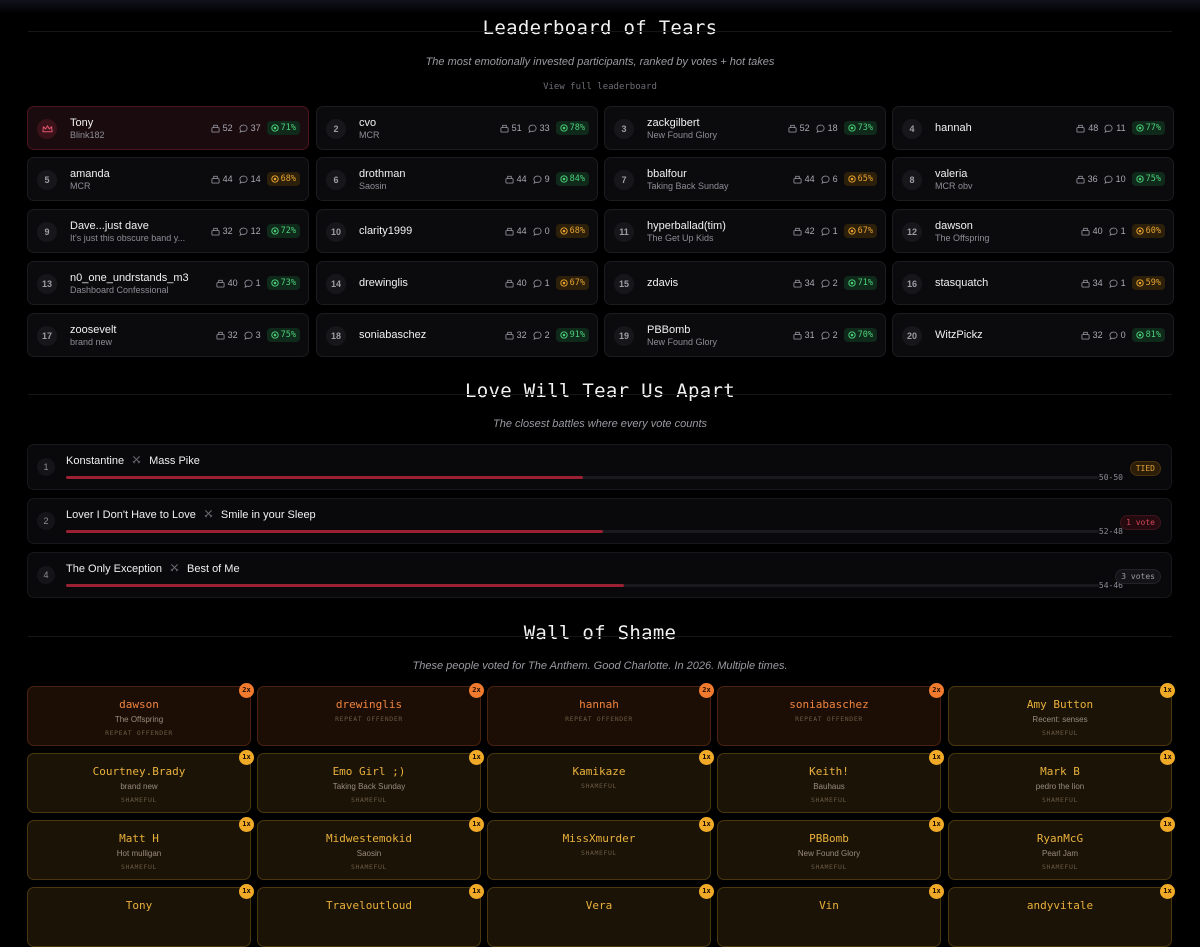 This screenshot has width=1200, height=947. I want to click on leaderboard-card: 15 zdavis 34 2 71%, so click(745, 283).